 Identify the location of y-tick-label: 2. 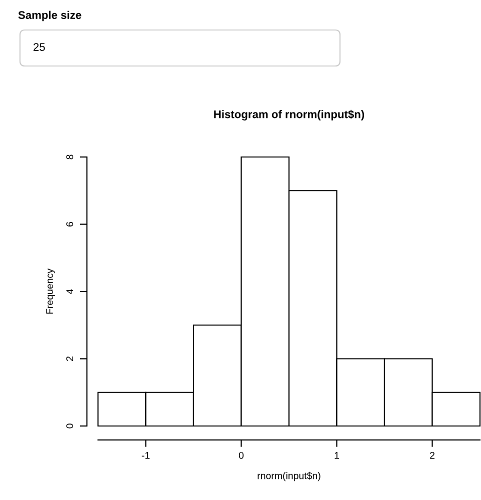
(70, 358).